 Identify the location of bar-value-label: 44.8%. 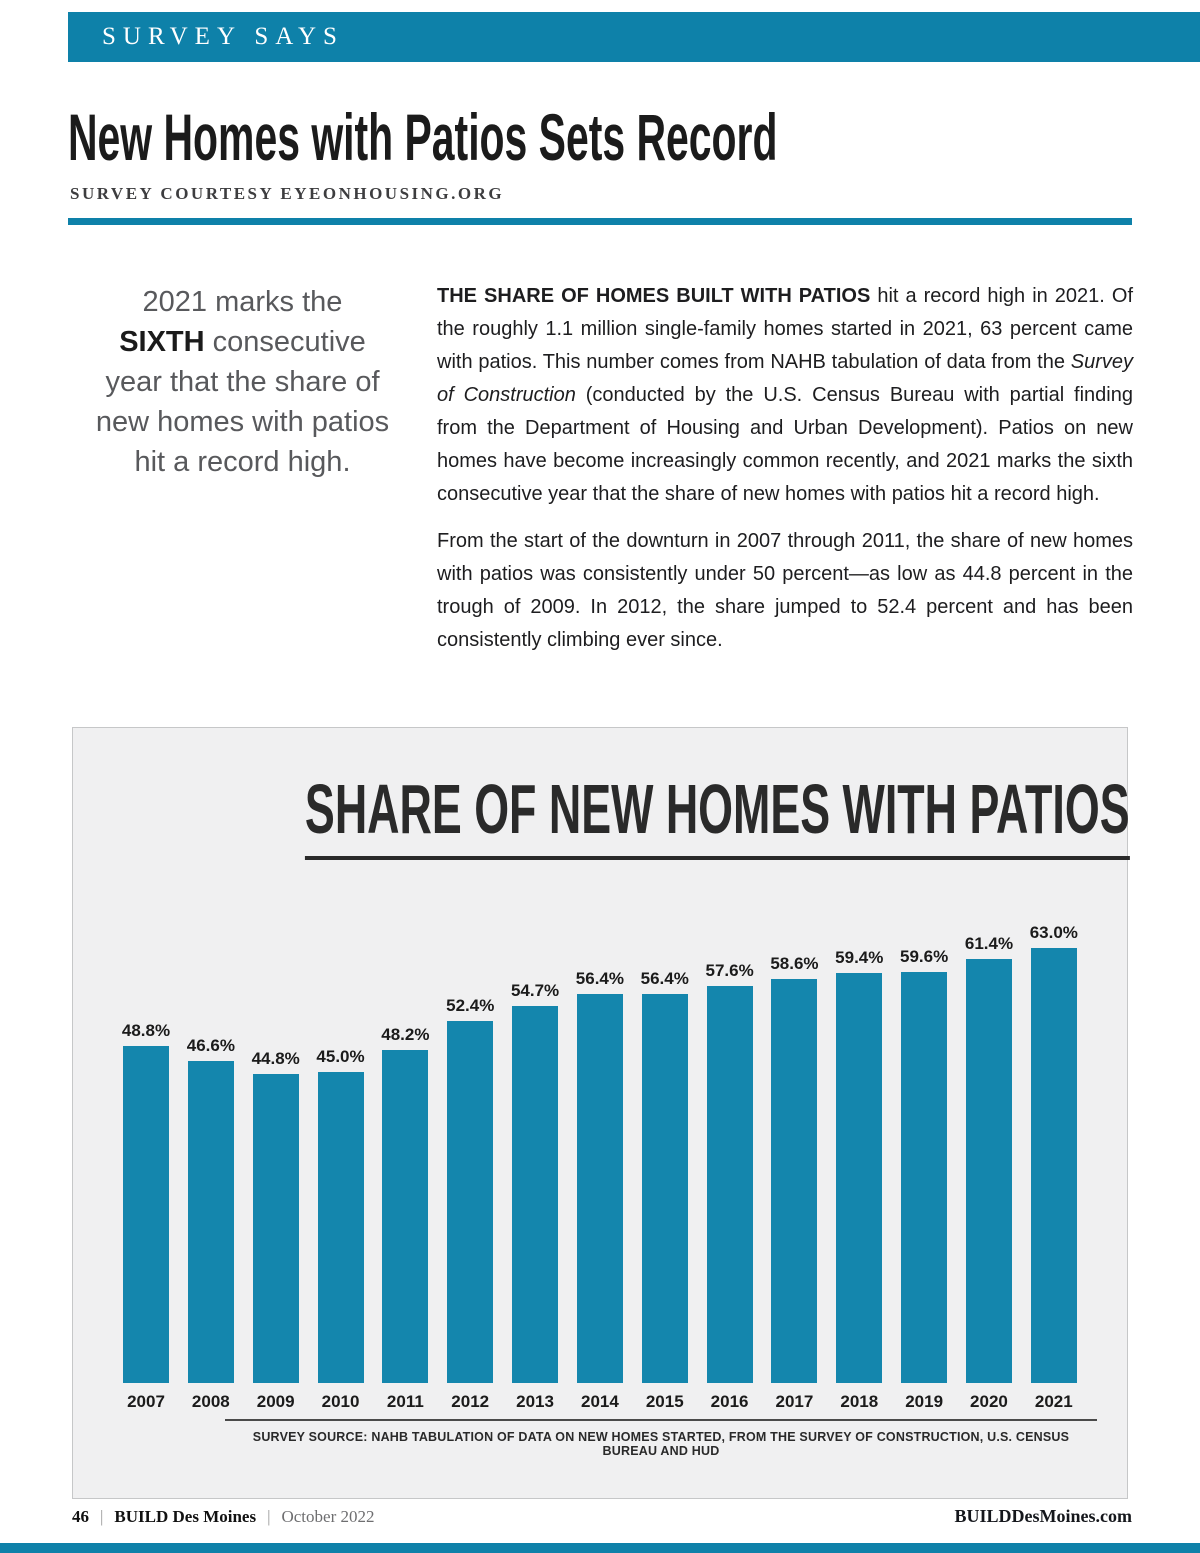
(275, 1058).